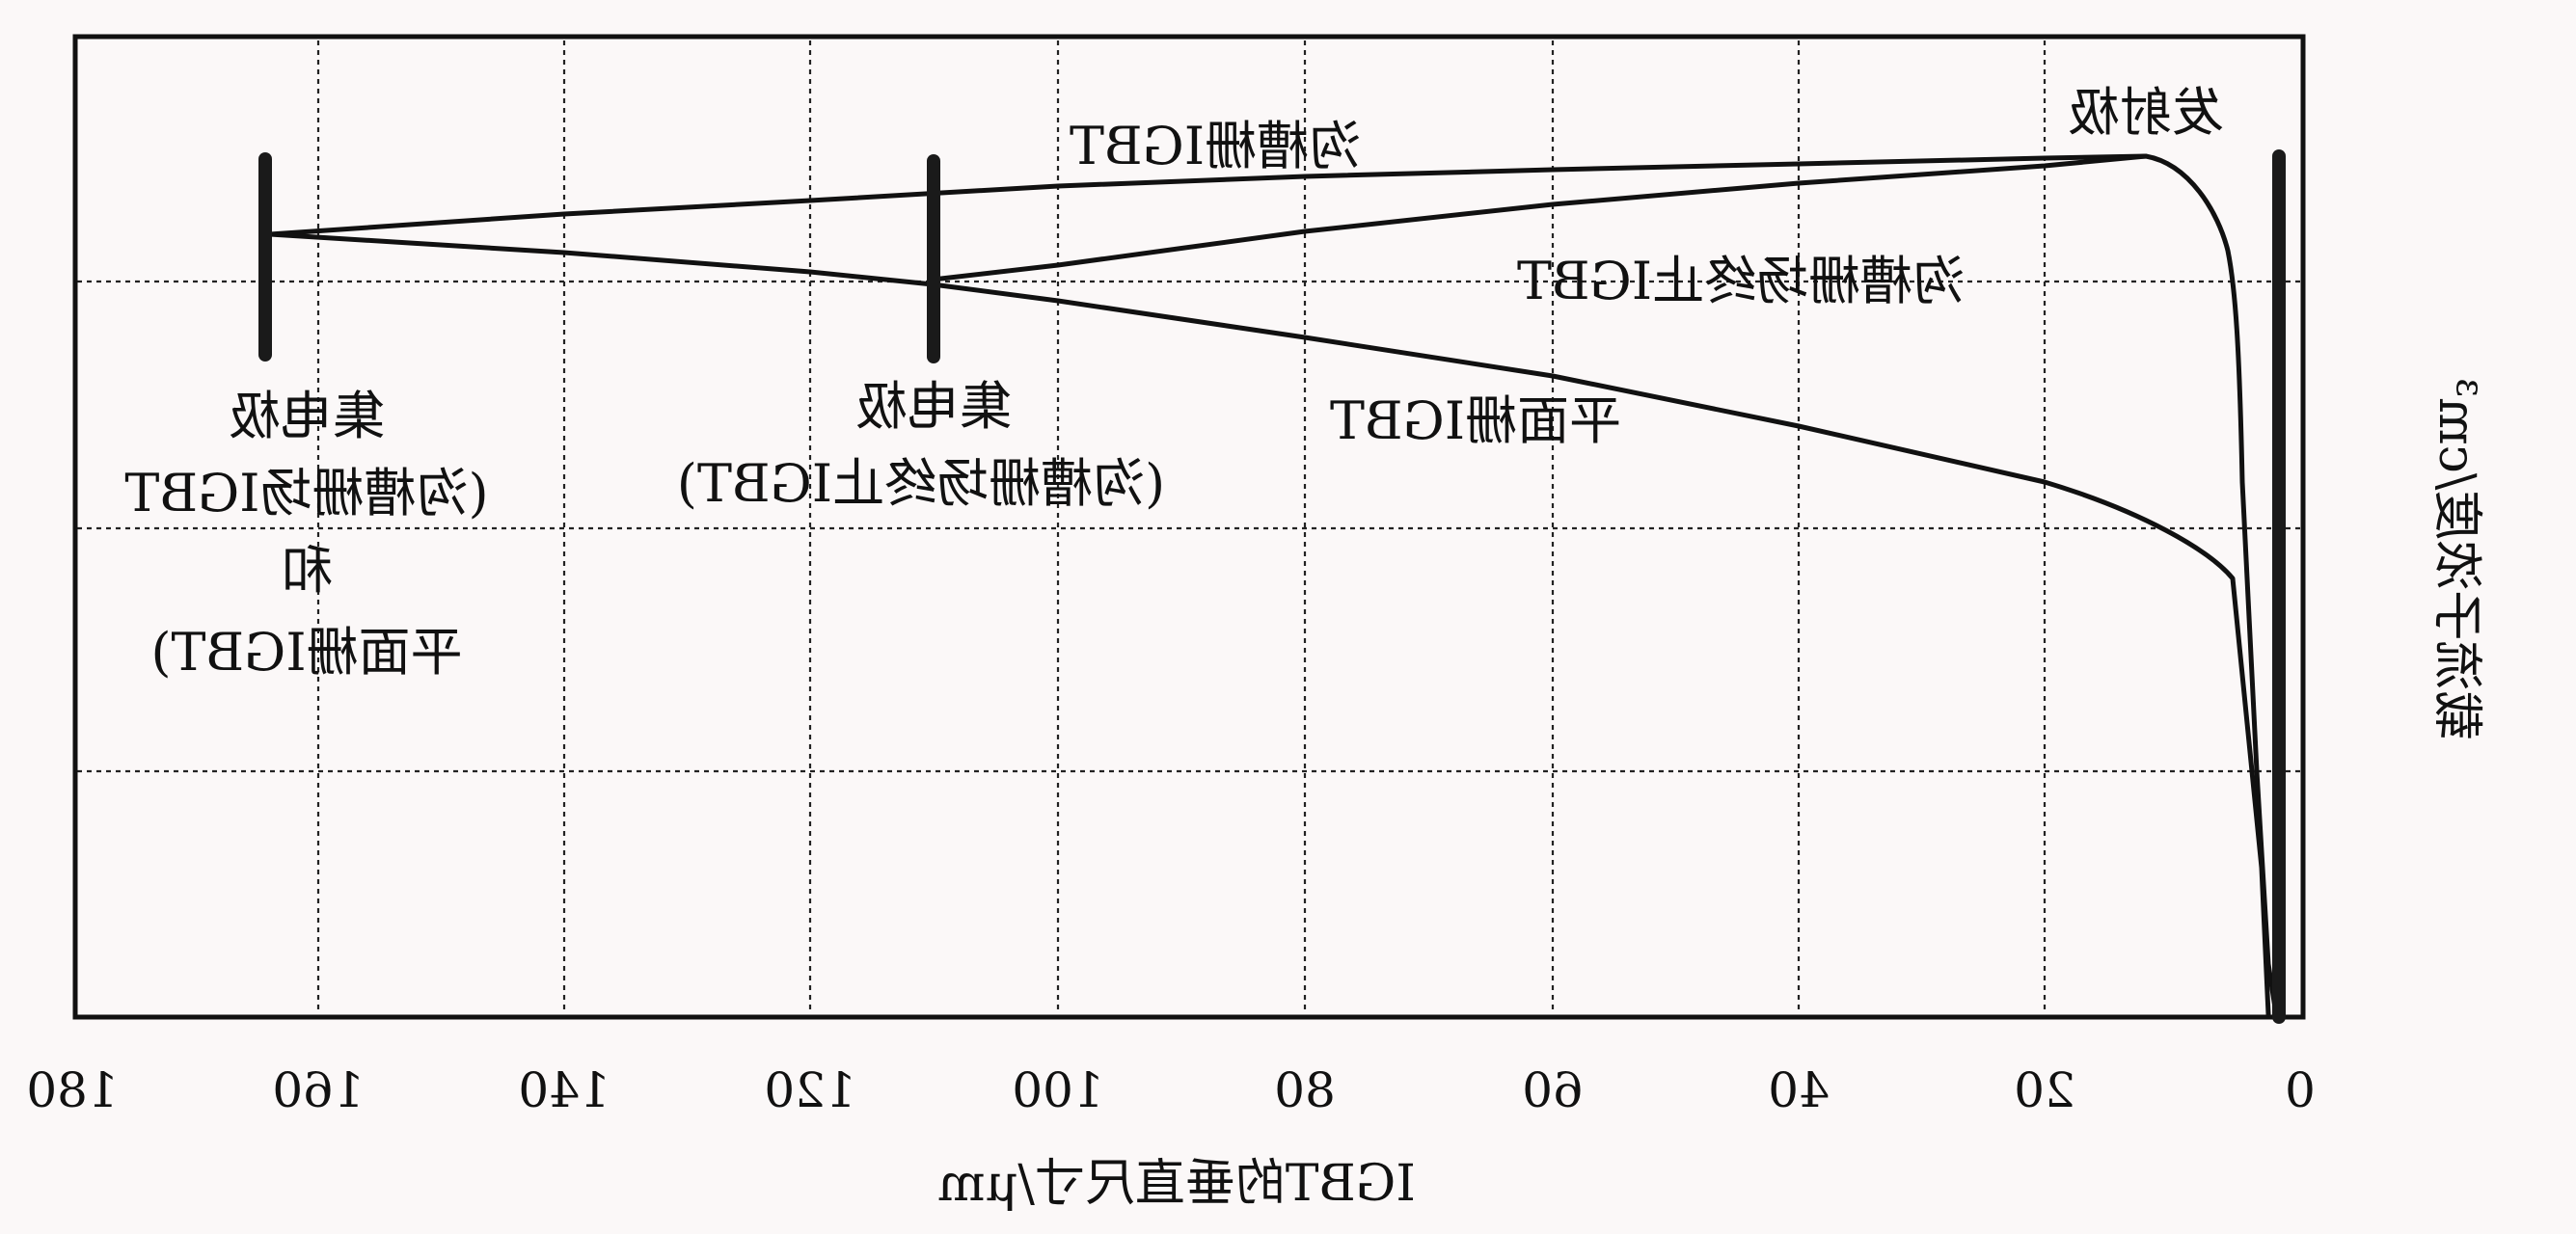 This screenshot has width=2576, height=1234. What do you see at coordinates (1475, 420) in the screenshot?
I see `label-planar-igbt: 平面栅IGBT` at bounding box center [1475, 420].